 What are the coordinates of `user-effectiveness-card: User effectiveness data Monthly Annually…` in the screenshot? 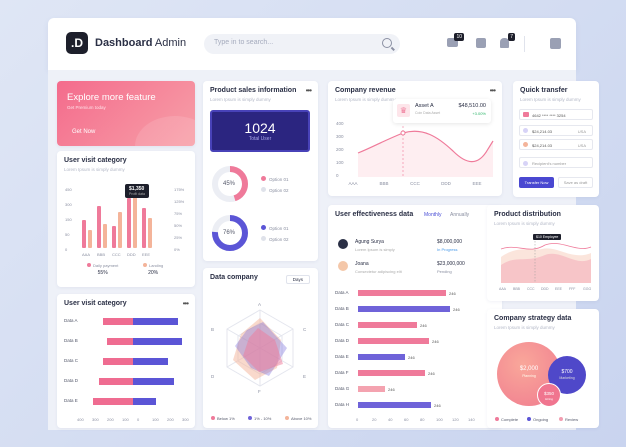 It's located at (415, 316).